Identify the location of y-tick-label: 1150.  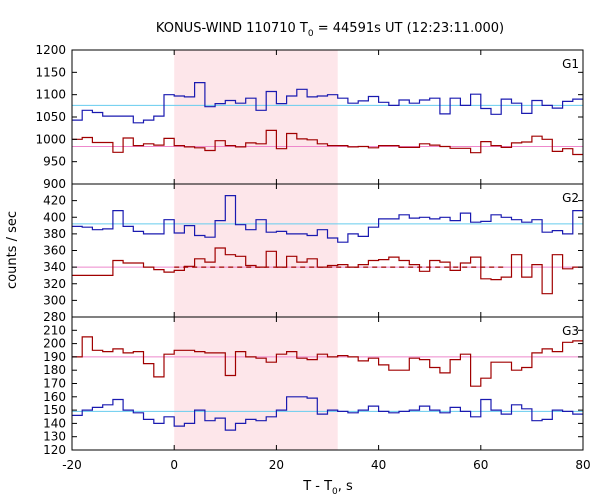
(50, 72).